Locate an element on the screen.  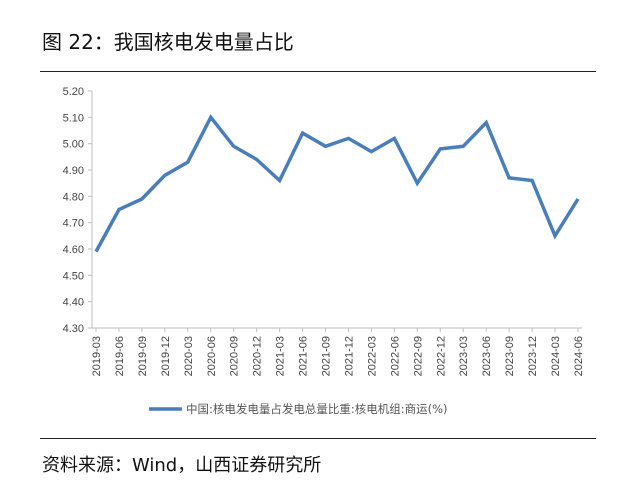
y-tick-label: 4.30 is located at coordinates (73, 329).